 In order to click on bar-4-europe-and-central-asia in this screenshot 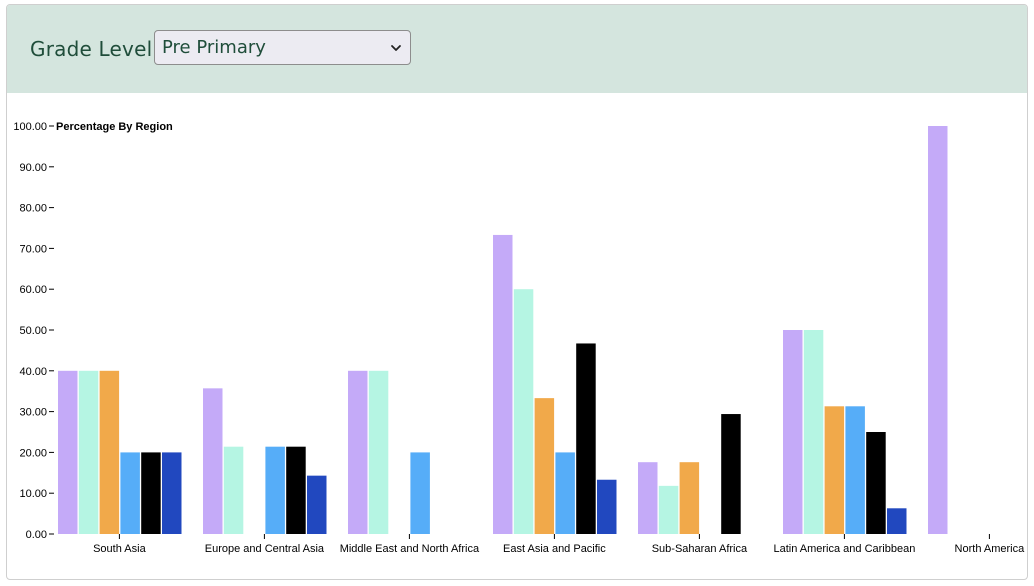, I will do `click(275, 490)`.